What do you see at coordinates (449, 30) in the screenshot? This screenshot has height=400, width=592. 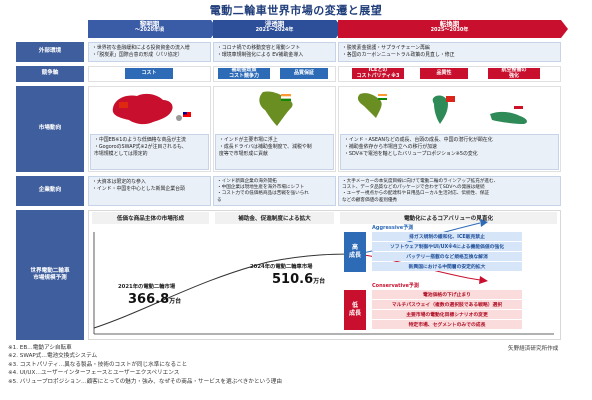 I see `phase-turn-period: 2025〜2030年` at bounding box center [449, 30].